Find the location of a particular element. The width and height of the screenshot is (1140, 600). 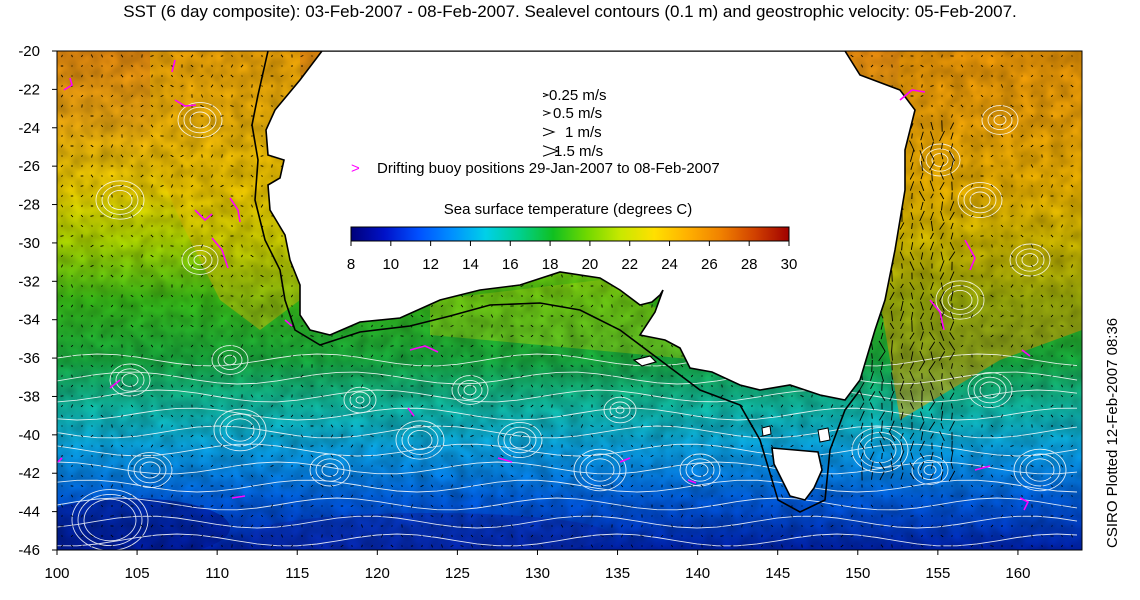

colorbar-ticks: 8 10 12 14 16 18 20 22 24 26 28 30 is located at coordinates (572, 257).